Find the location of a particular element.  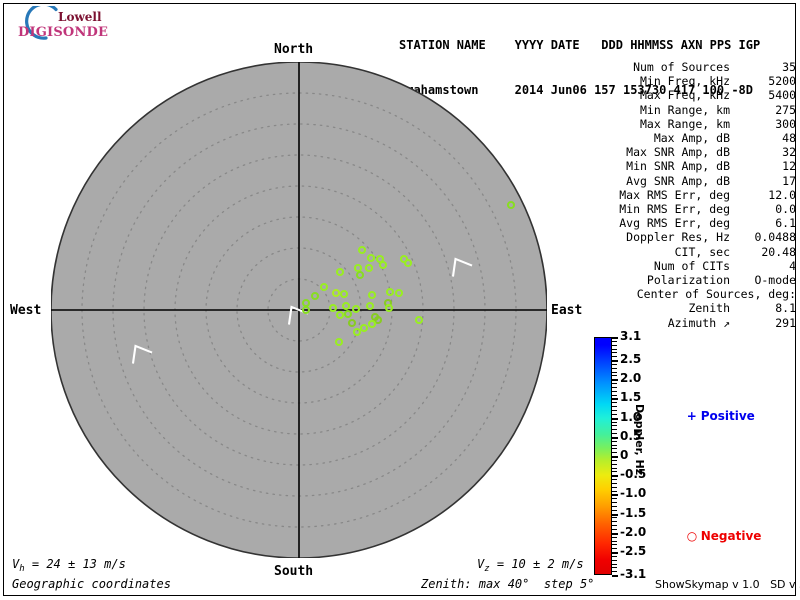

parameter-value: 35 is located at coordinates (789, 67).